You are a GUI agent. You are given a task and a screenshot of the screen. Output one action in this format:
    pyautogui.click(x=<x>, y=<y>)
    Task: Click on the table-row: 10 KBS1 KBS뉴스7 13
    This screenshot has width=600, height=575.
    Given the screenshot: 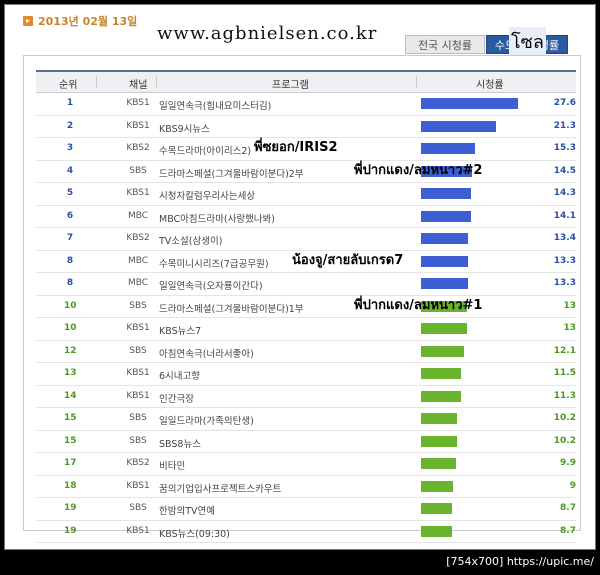 What is the action you would take?
    pyautogui.click(x=306, y=329)
    